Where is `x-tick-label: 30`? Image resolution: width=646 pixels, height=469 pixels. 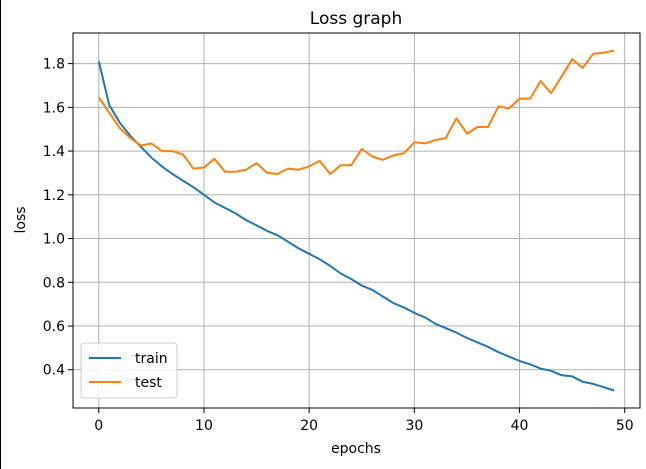
x-tick-label: 30 is located at coordinates (414, 426).